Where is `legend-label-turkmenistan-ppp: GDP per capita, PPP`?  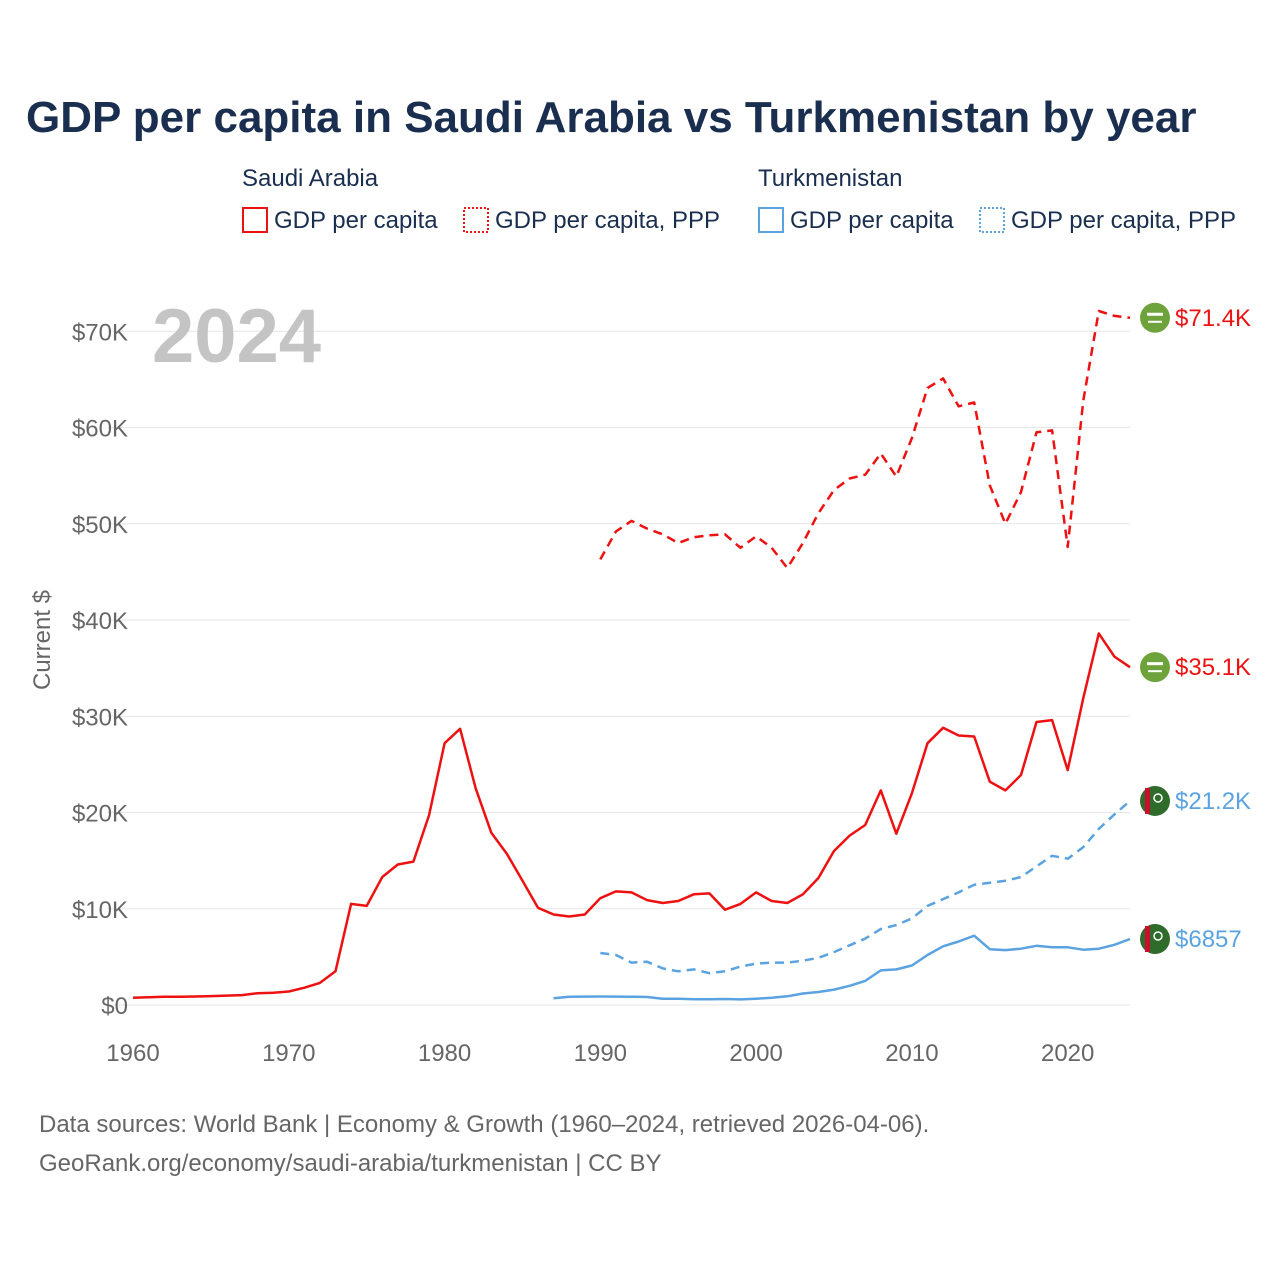
legend-label-turkmenistan-ppp: GDP per capita, PPP is located at coordinates (1123, 220).